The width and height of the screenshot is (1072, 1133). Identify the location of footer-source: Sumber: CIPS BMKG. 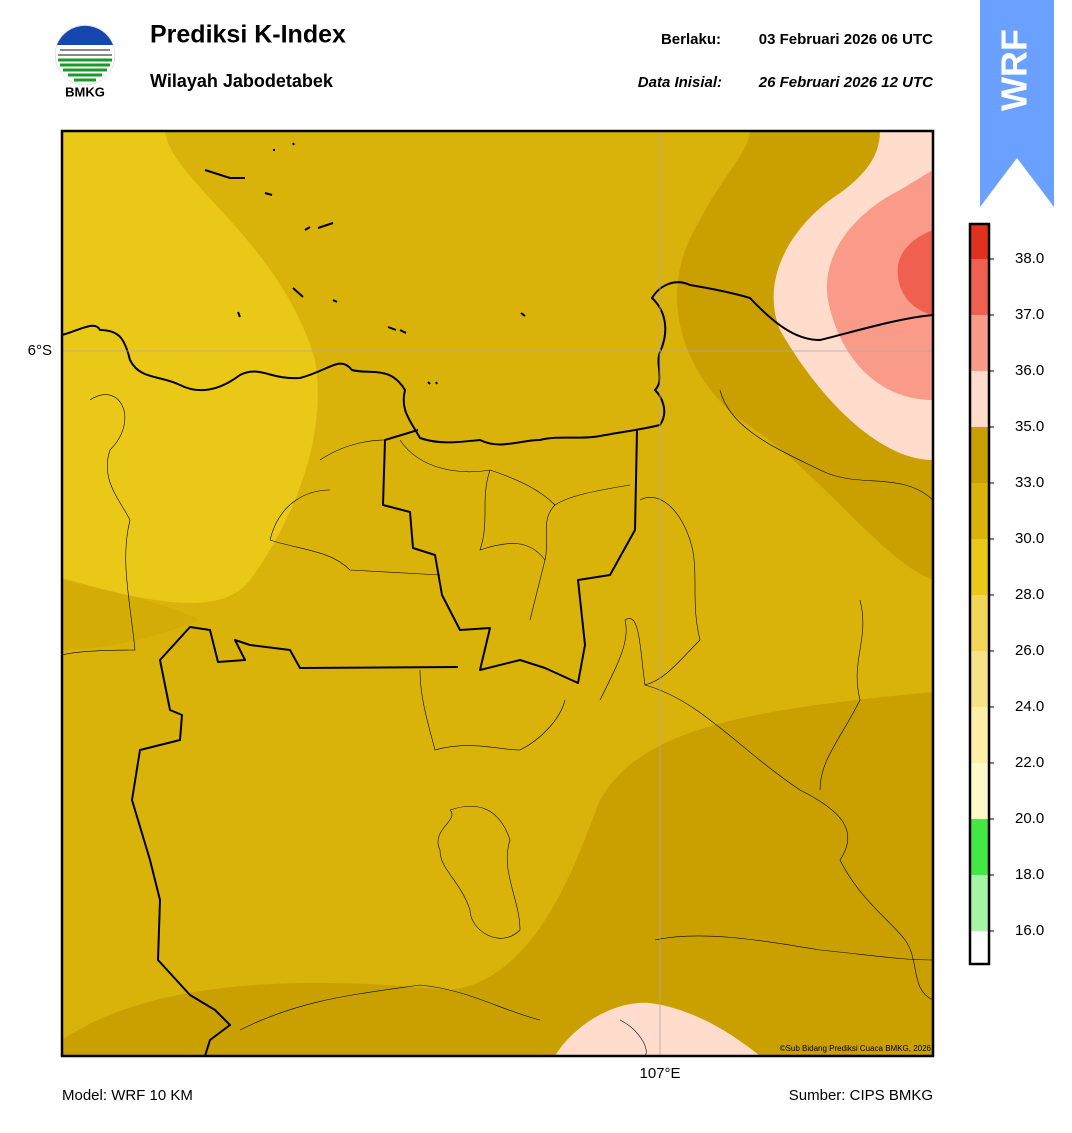
(861, 1095).